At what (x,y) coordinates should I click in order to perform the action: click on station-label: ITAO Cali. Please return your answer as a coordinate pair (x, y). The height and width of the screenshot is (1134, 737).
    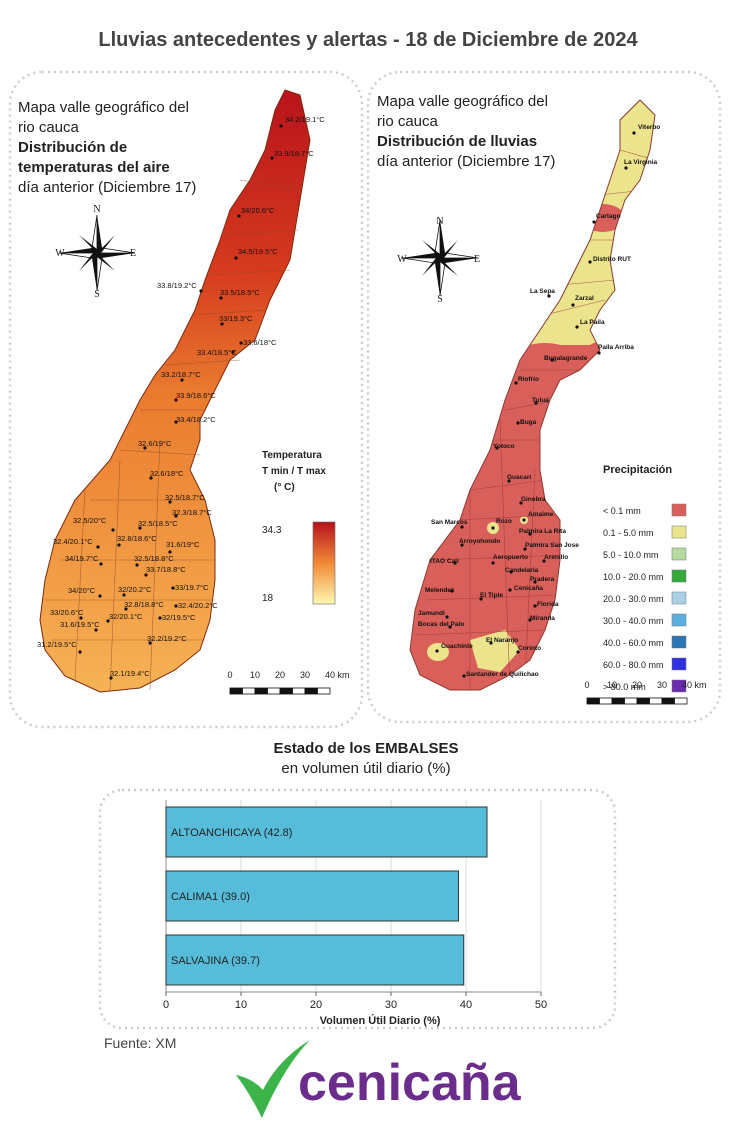
    Looking at the image, I should click on (444, 561).